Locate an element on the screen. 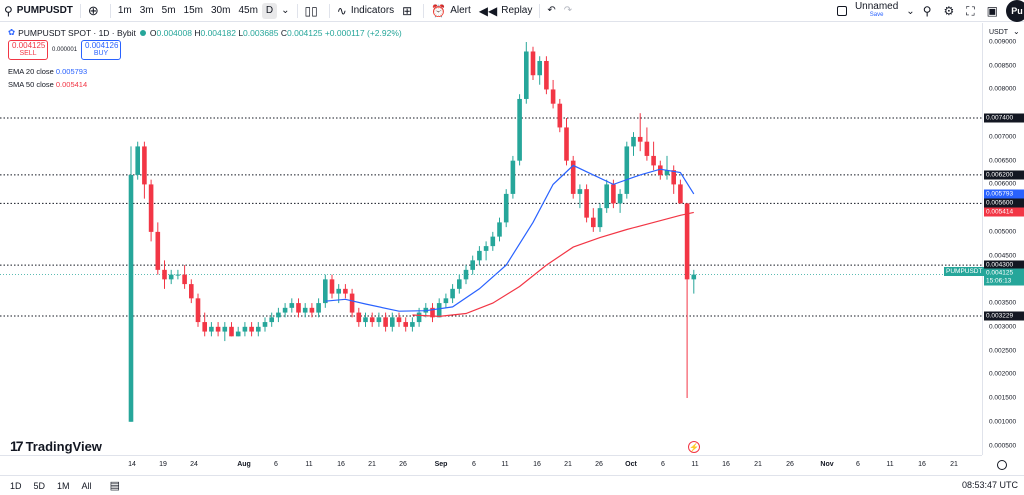  replay-icon: ◀◀ is located at coordinates (488, 10).